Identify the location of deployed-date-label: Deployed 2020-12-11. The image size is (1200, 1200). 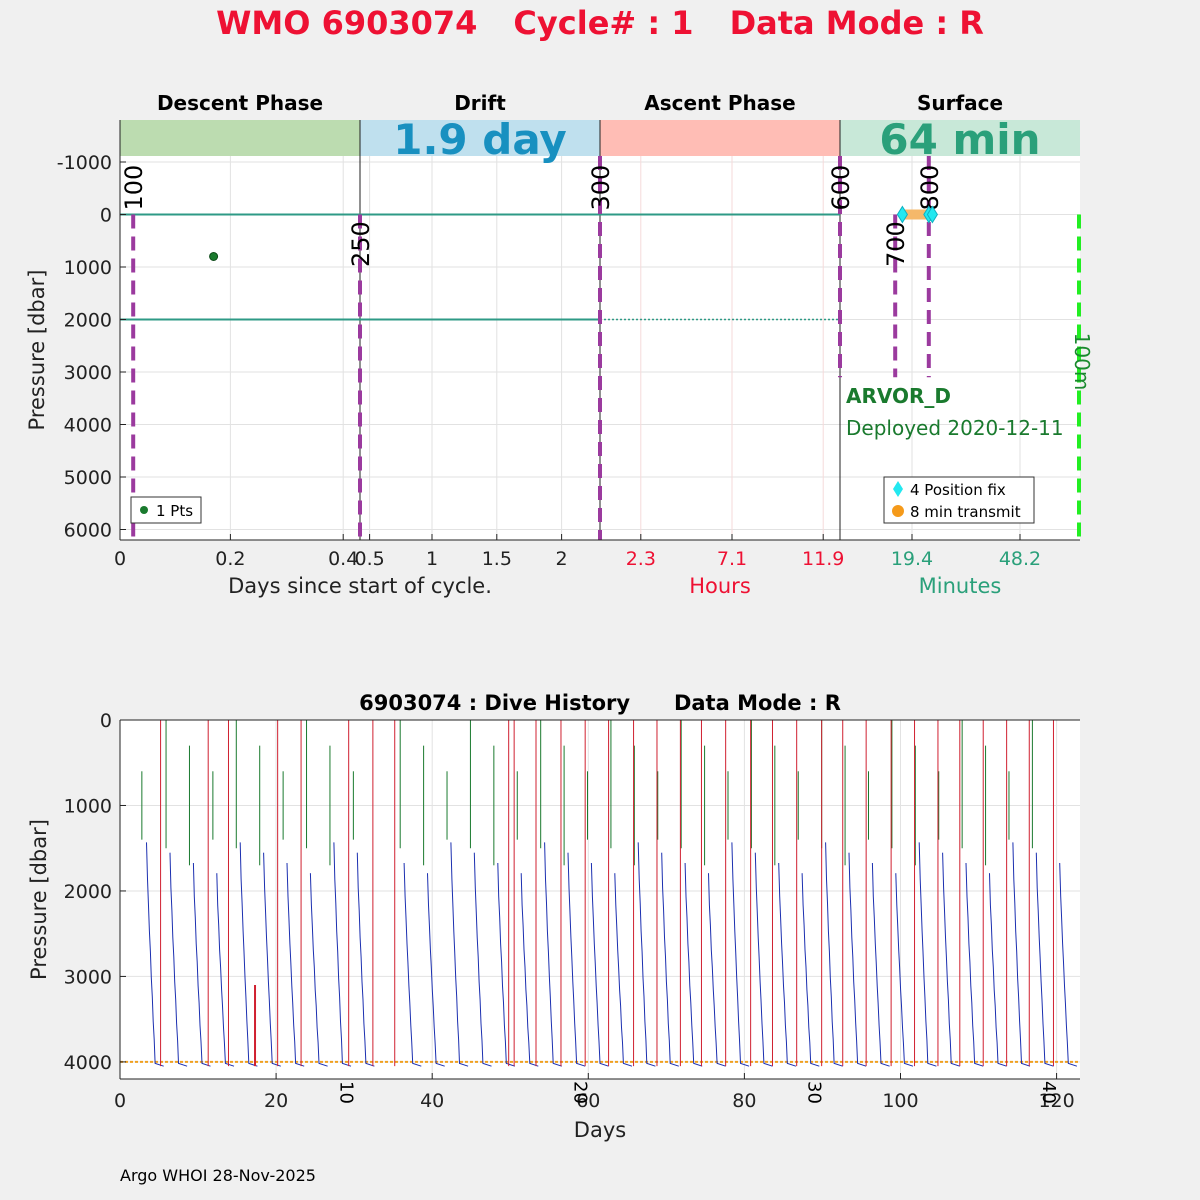
(955, 428).